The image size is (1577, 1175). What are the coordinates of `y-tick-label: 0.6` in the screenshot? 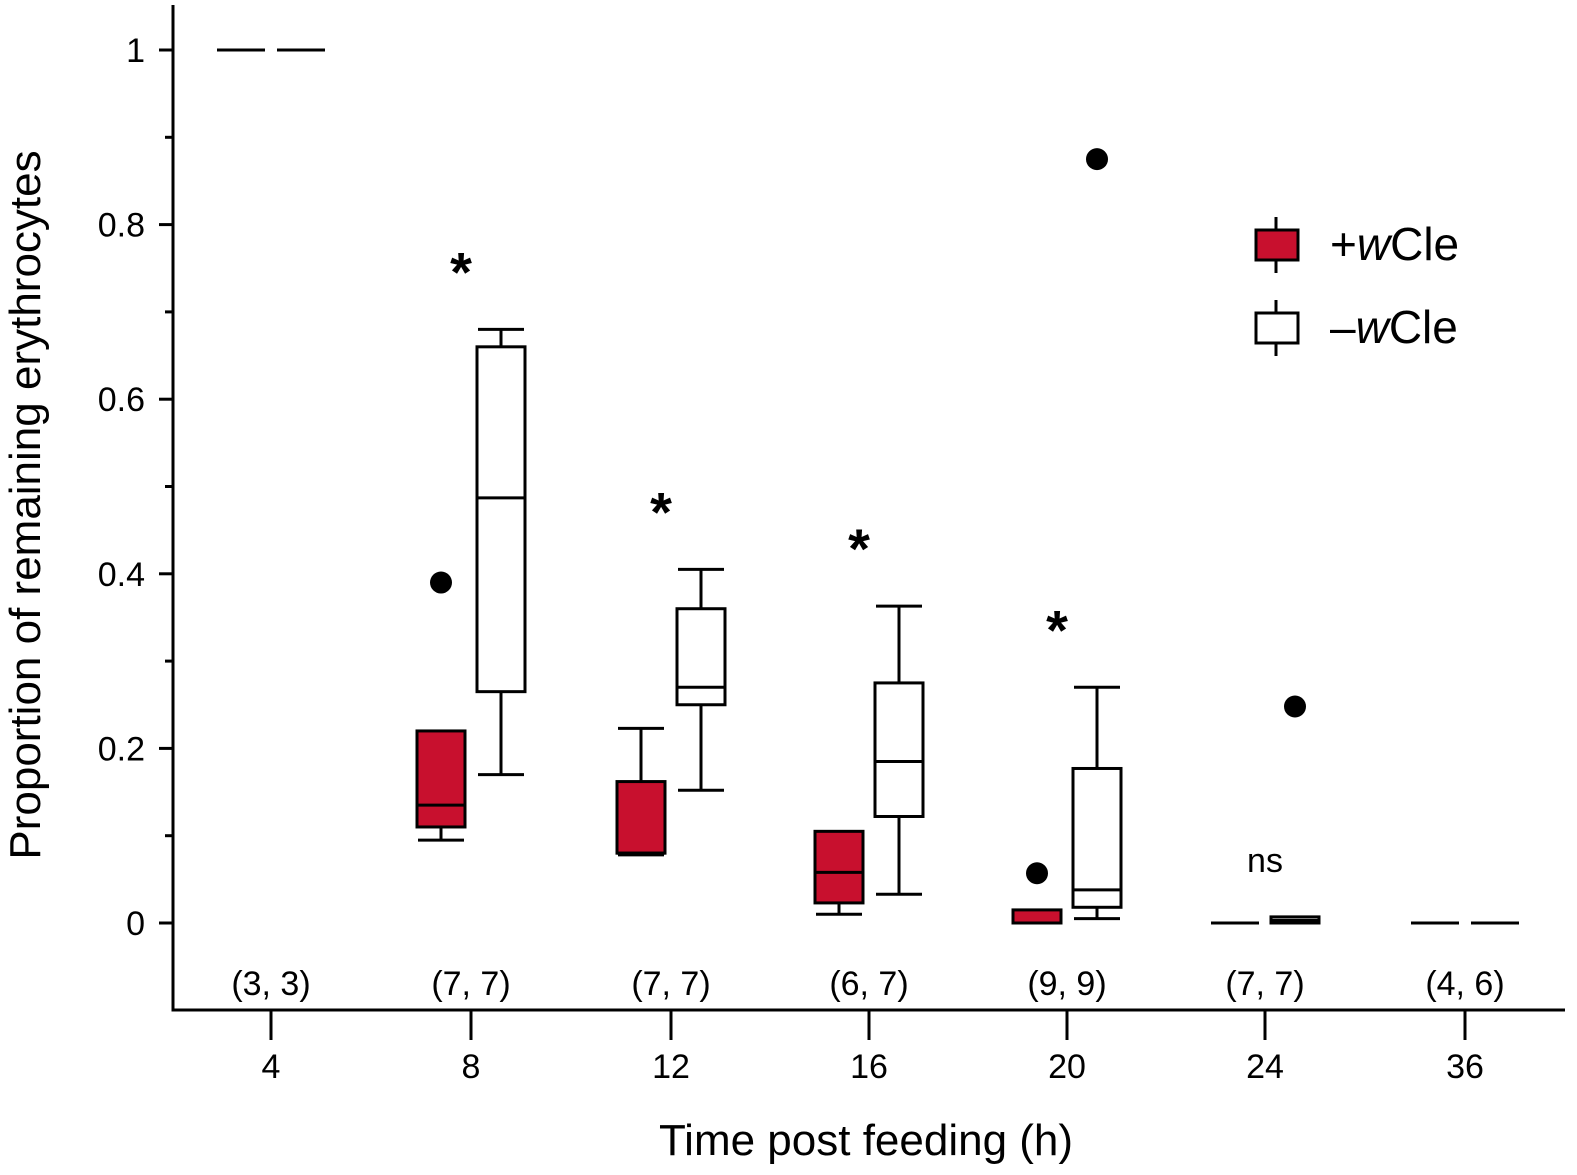 It's located at (121, 400).